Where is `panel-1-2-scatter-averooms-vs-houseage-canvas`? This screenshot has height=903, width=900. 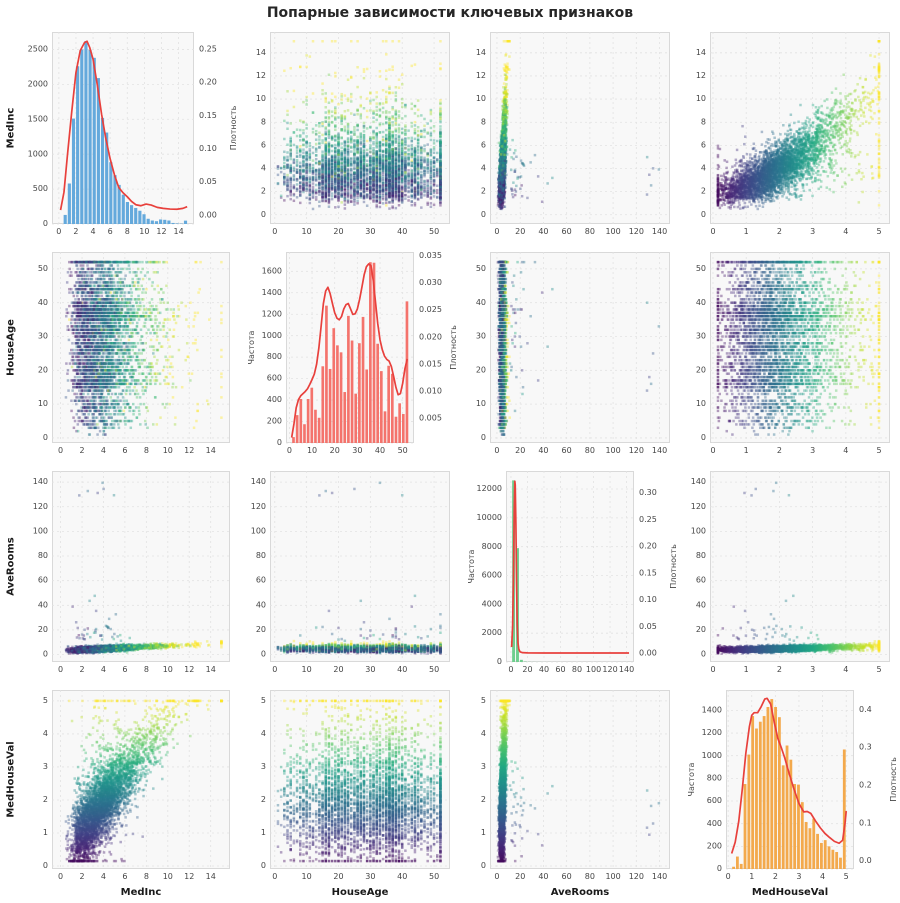
panel-1-2-scatter-averooms-vs-houseage-canvas is located at coordinates (570, 353).